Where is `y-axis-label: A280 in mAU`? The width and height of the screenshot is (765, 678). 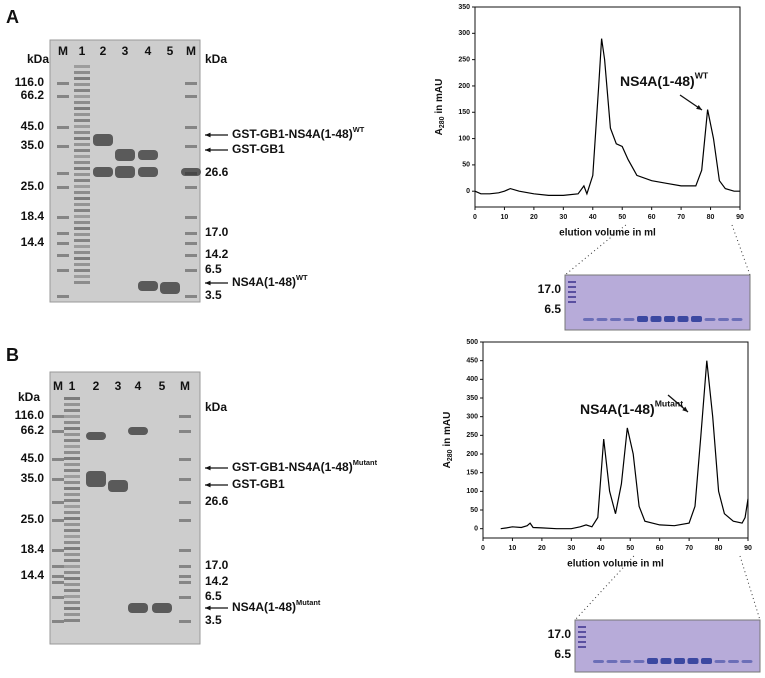
y-axis-label: A280 in mAU is located at coordinates (440, 107).